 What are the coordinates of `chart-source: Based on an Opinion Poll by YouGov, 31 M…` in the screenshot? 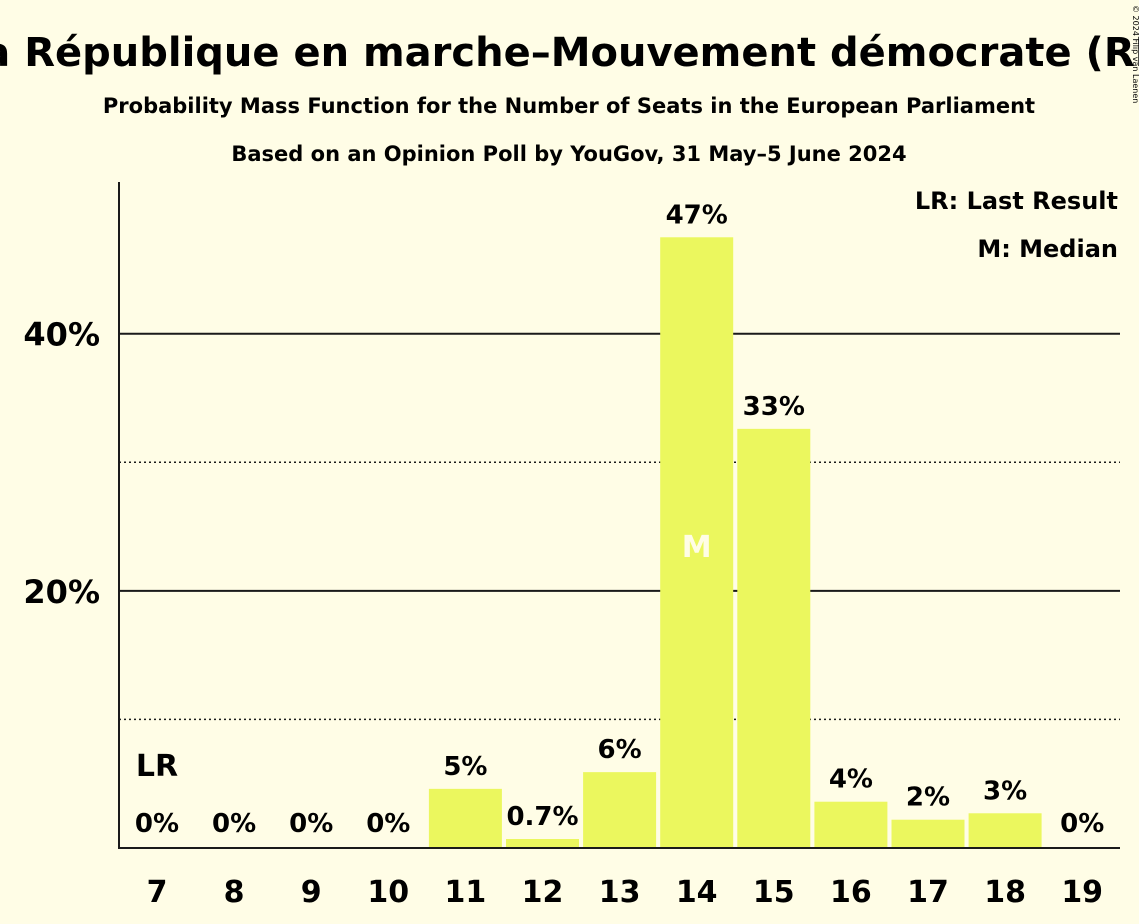 It's located at (568, 154).